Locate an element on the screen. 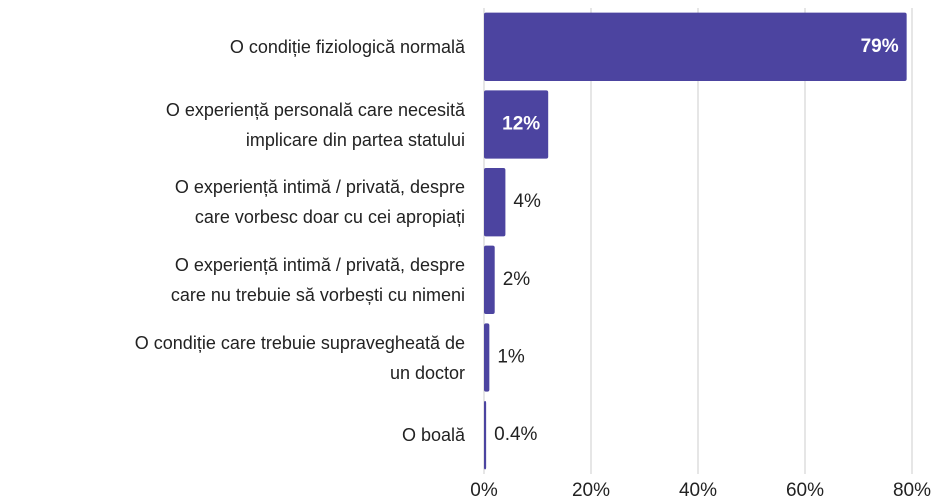 The image size is (943, 502). value-label: 0.4% is located at coordinates (515, 434).